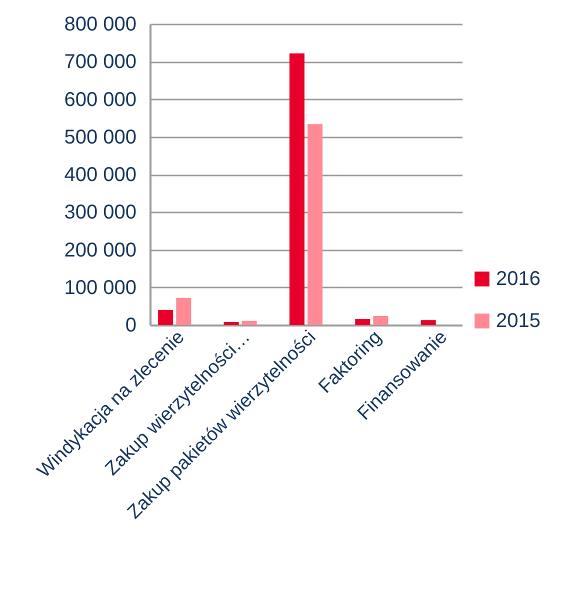 Image resolution: width=583 pixels, height=593 pixels. I want to click on y-tick-label: 800 000, so click(100, 25).